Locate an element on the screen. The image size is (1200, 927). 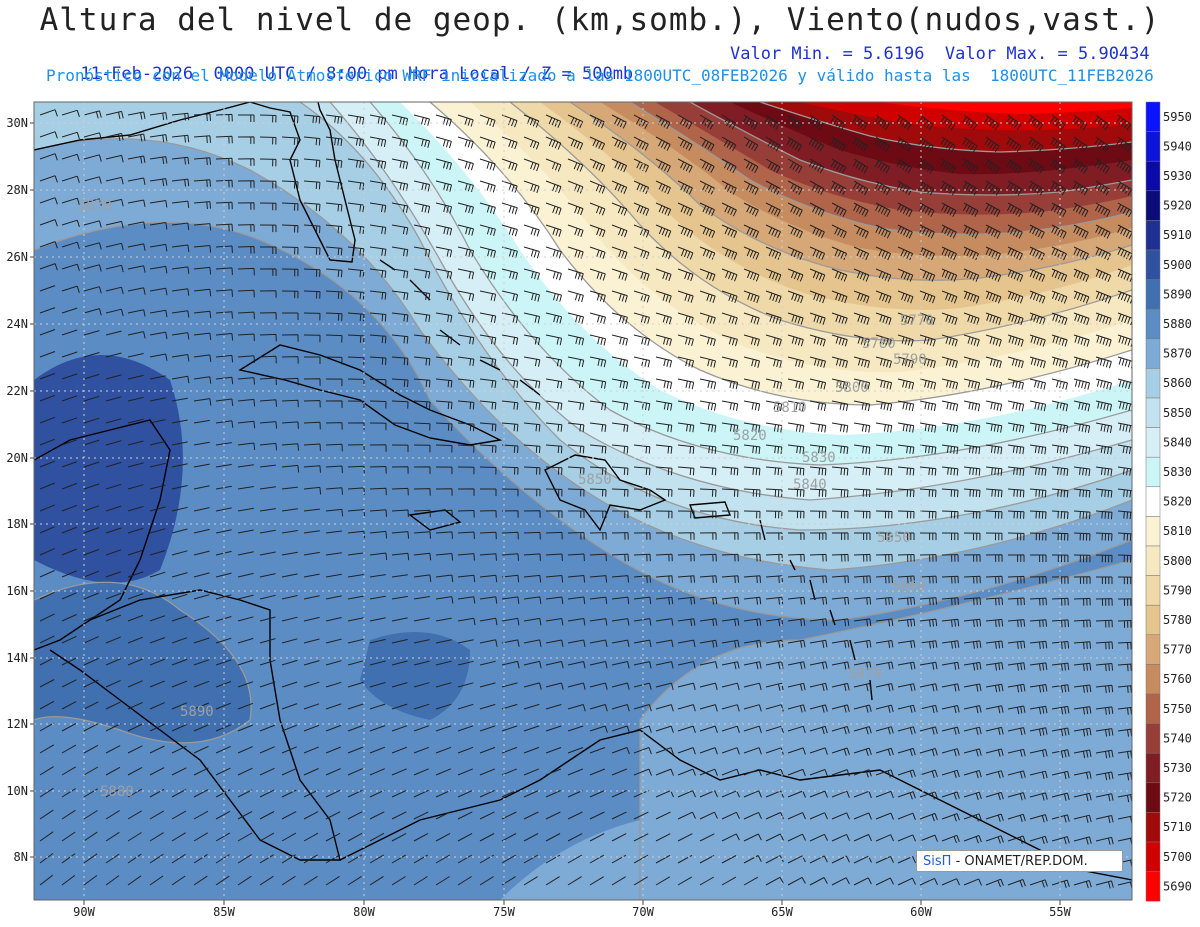
colorbar-label: 5930 is located at coordinates (1177, 176).